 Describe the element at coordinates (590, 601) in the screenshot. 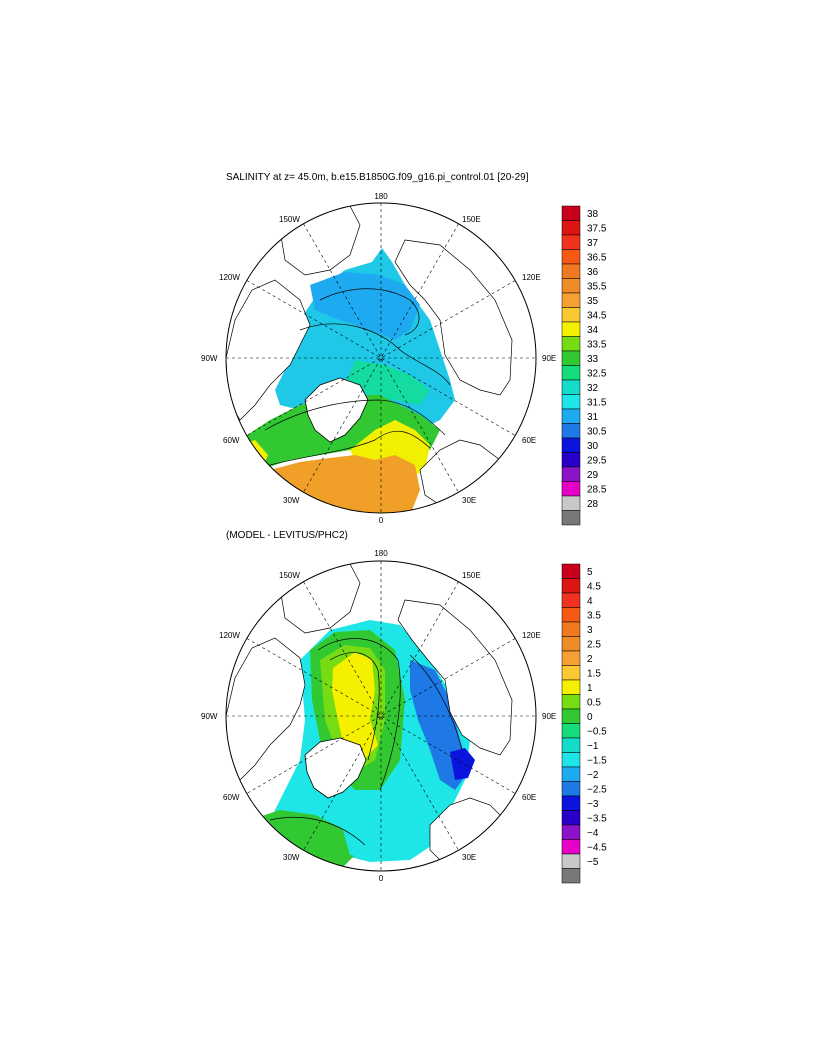

I see `difference-colorbar-label: 4` at that location.